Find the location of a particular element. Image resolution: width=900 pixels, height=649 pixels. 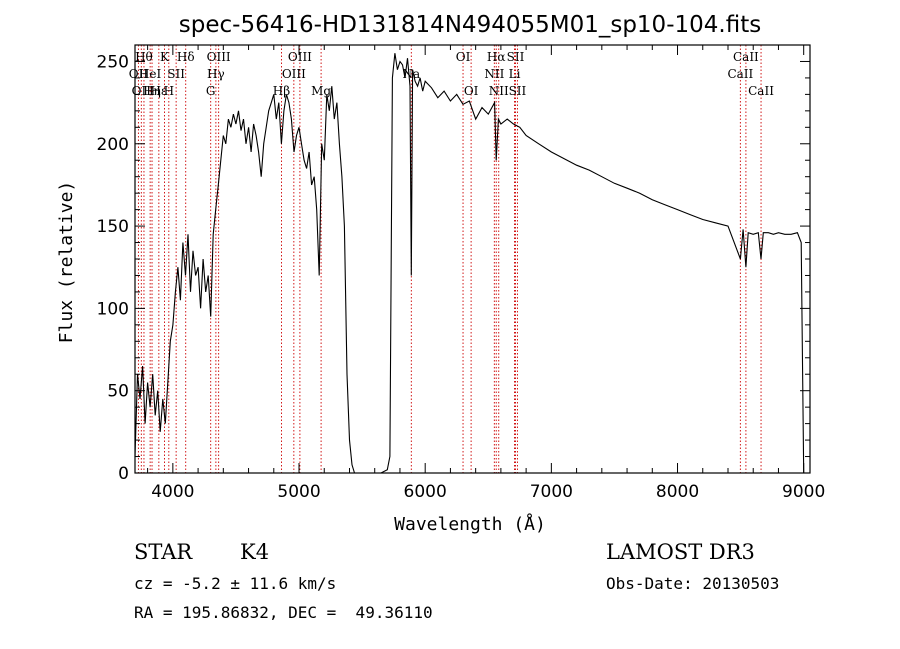

x-tick-label: 4000 is located at coordinates (172, 492).